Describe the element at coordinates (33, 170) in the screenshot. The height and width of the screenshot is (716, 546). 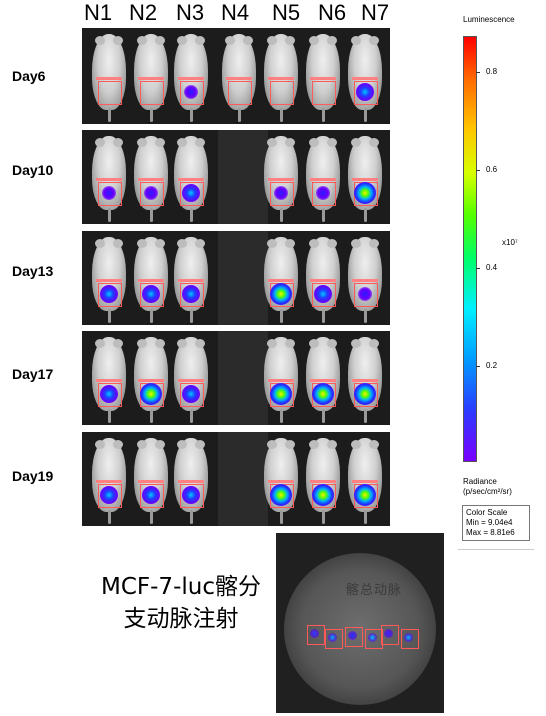
I see `day-label-day10: Day10` at that location.